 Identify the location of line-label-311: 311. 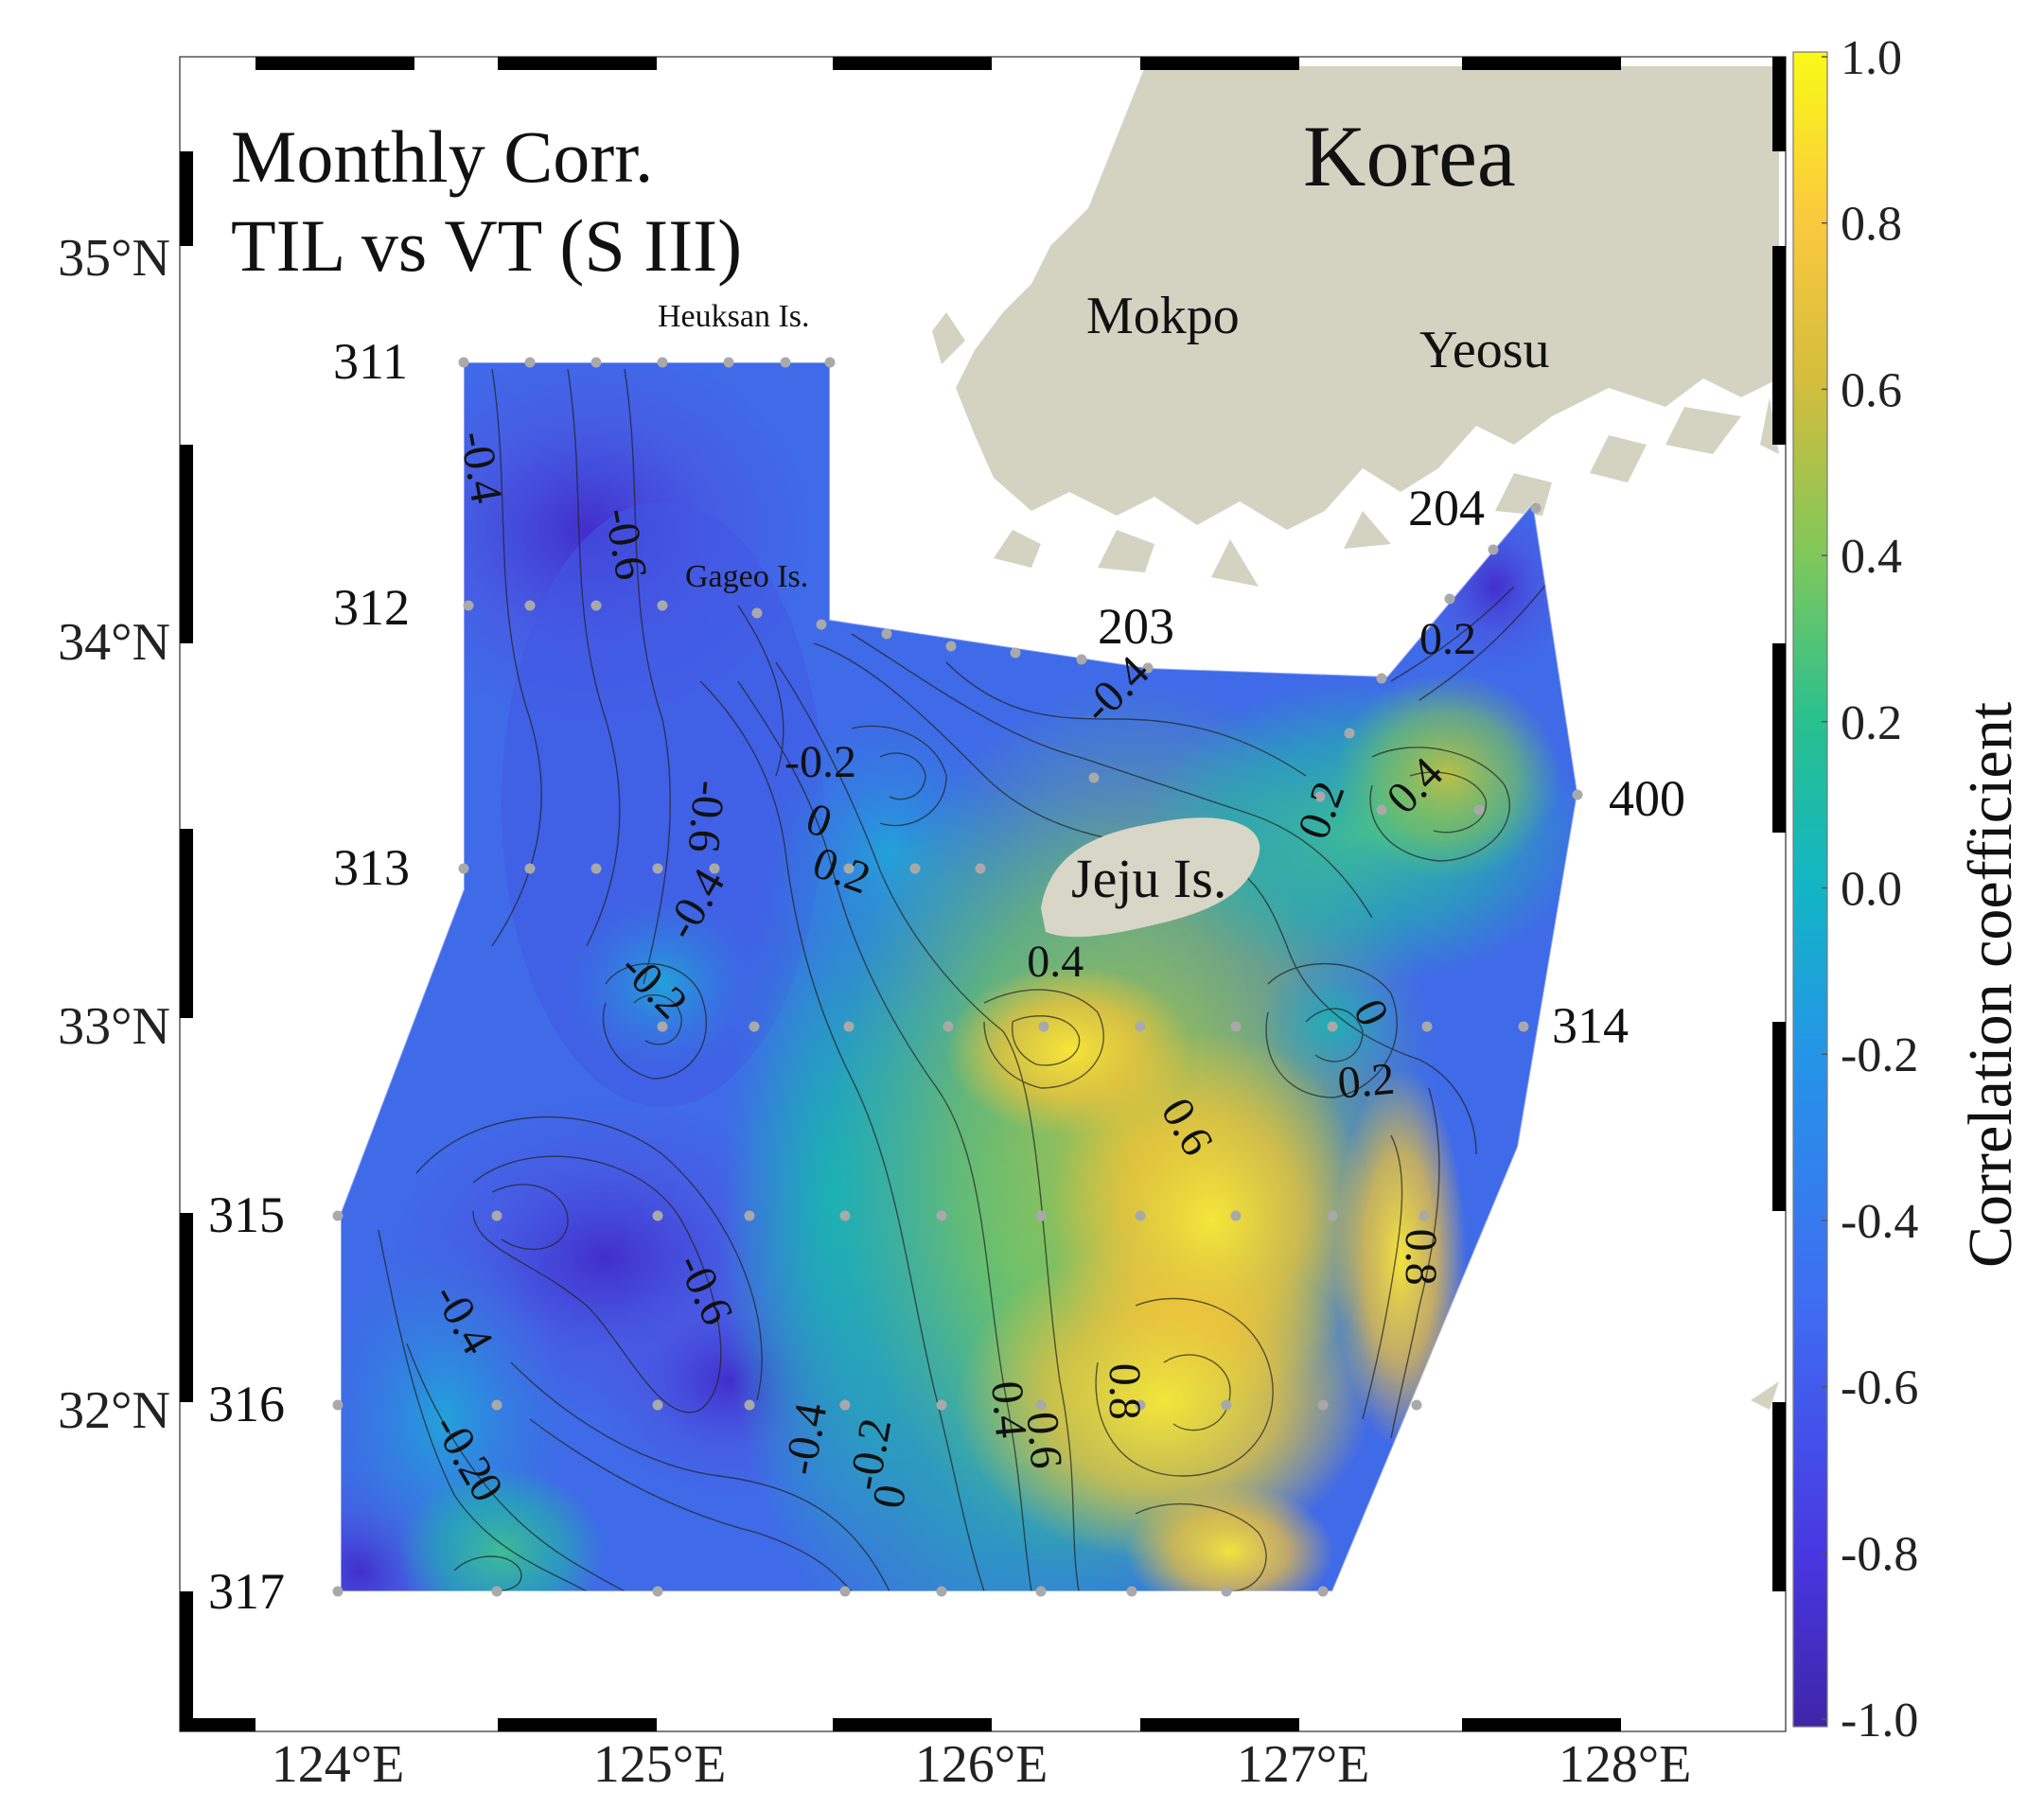
(370, 362).